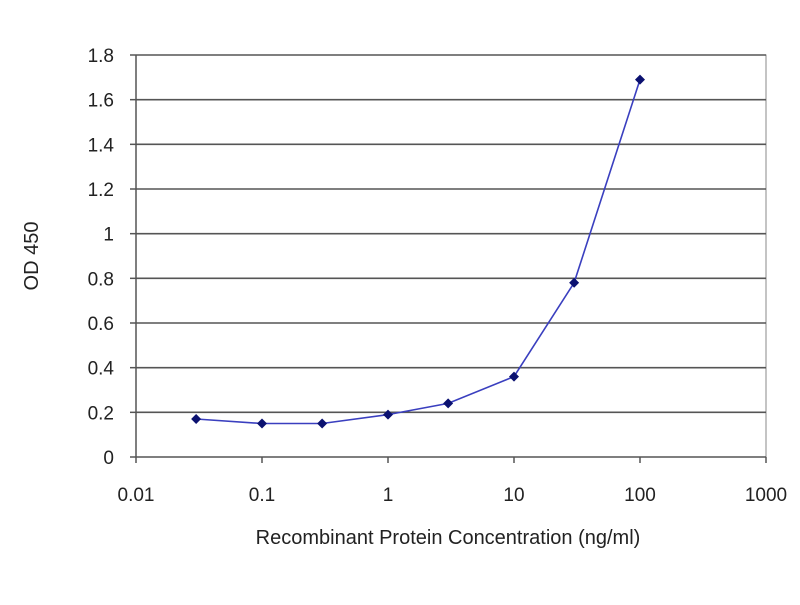 The image size is (800, 605). What do you see at coordinates (766, 495) in the screenshot?
I see `x-tick-label: 1000` at bounding box center [766, 495].